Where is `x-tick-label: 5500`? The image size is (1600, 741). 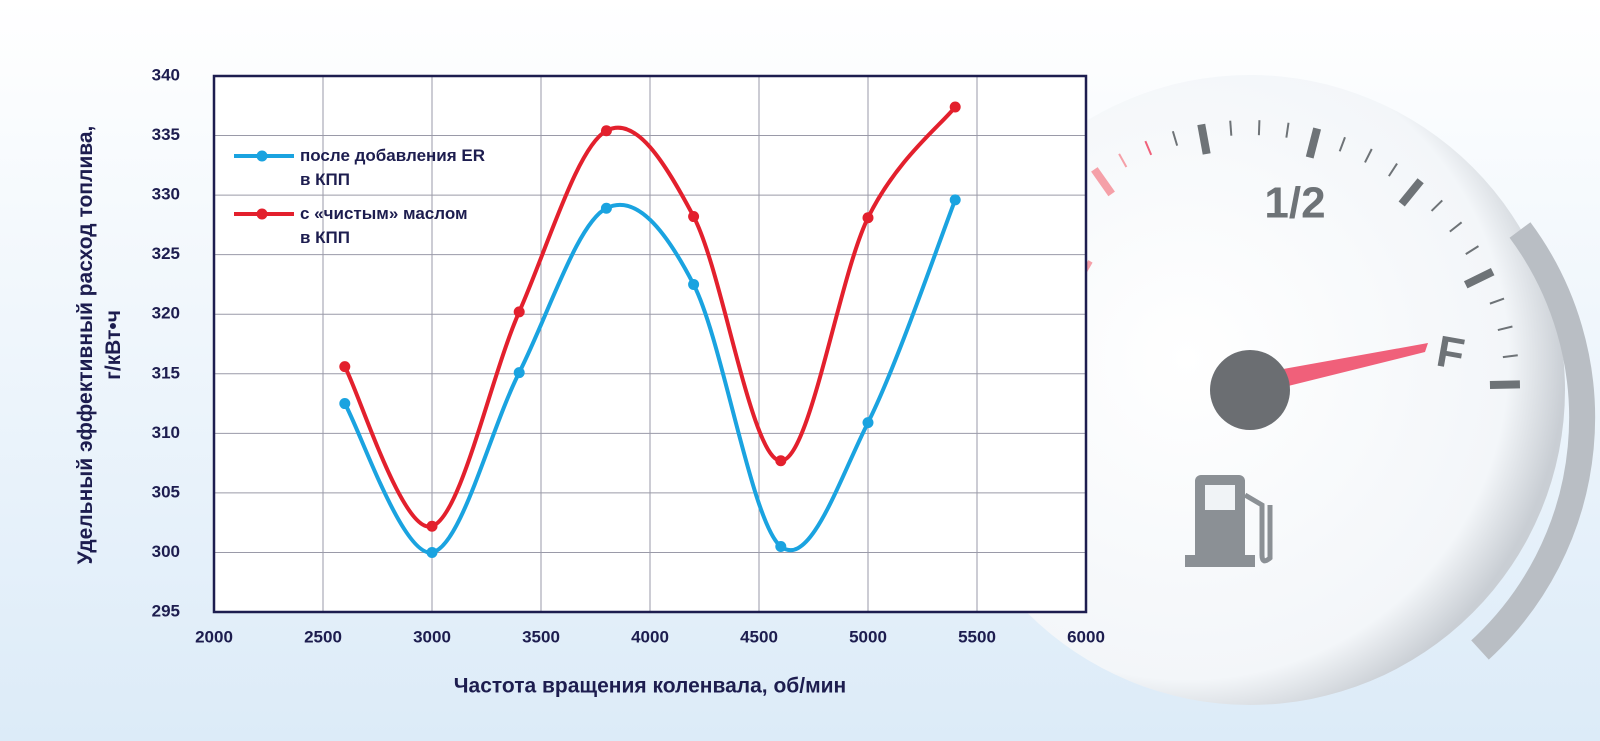
x-tick-label: 5500 is located at coordinates (977, 636).